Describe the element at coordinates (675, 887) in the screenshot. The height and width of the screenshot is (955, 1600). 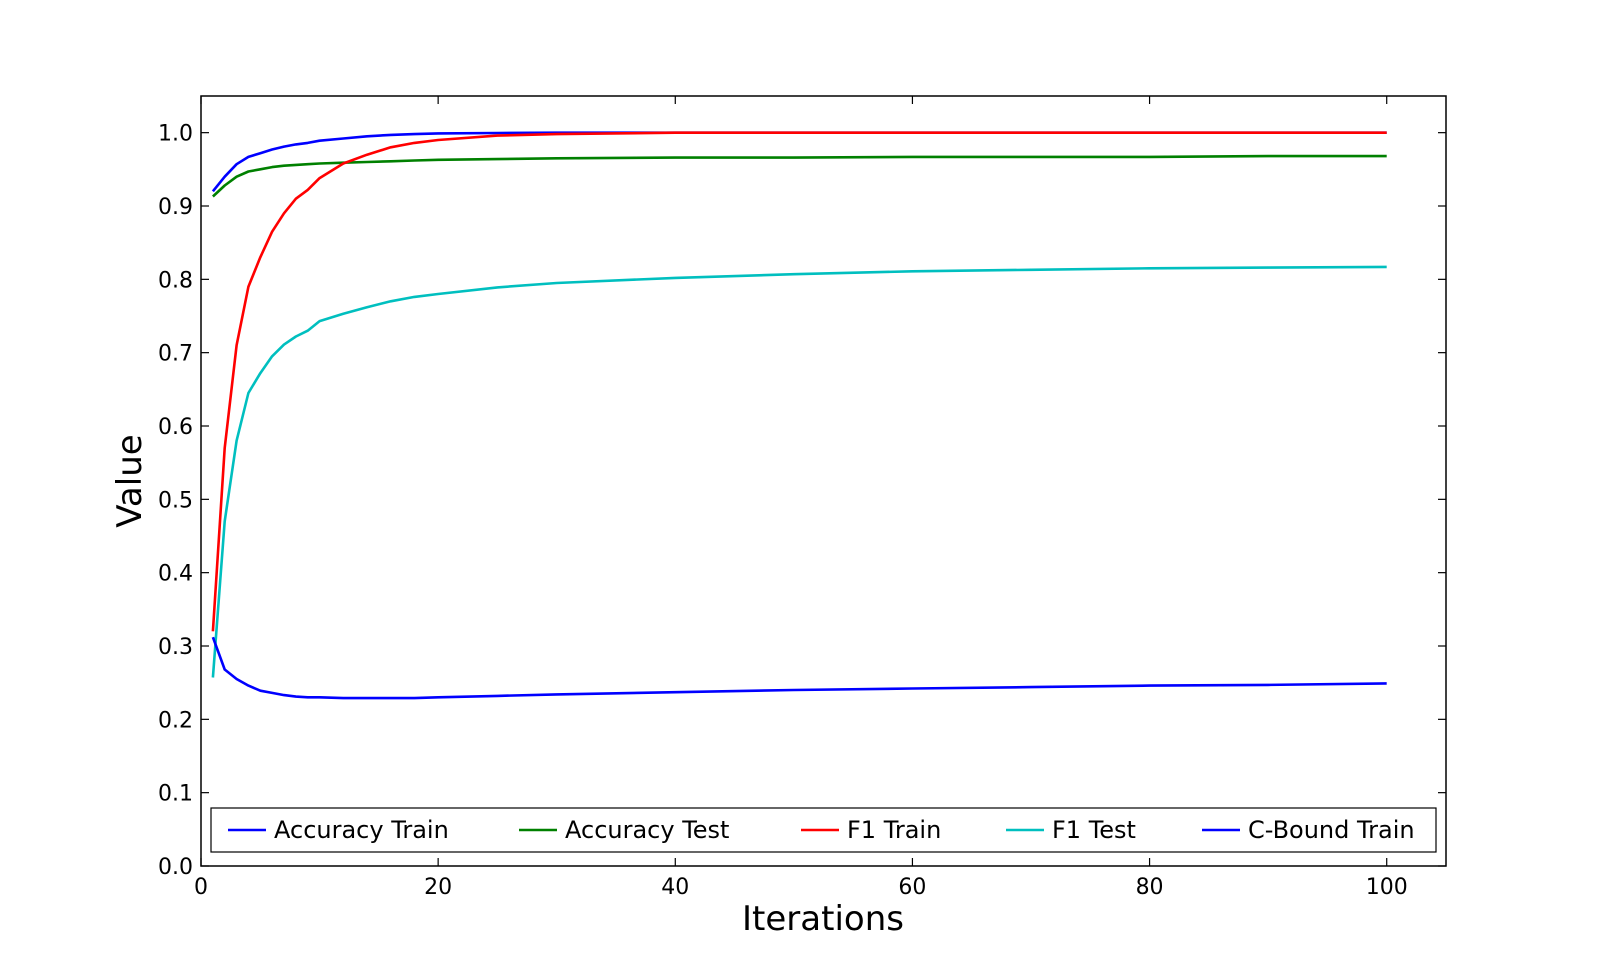
I see `x-tick-label: 40` at that location.